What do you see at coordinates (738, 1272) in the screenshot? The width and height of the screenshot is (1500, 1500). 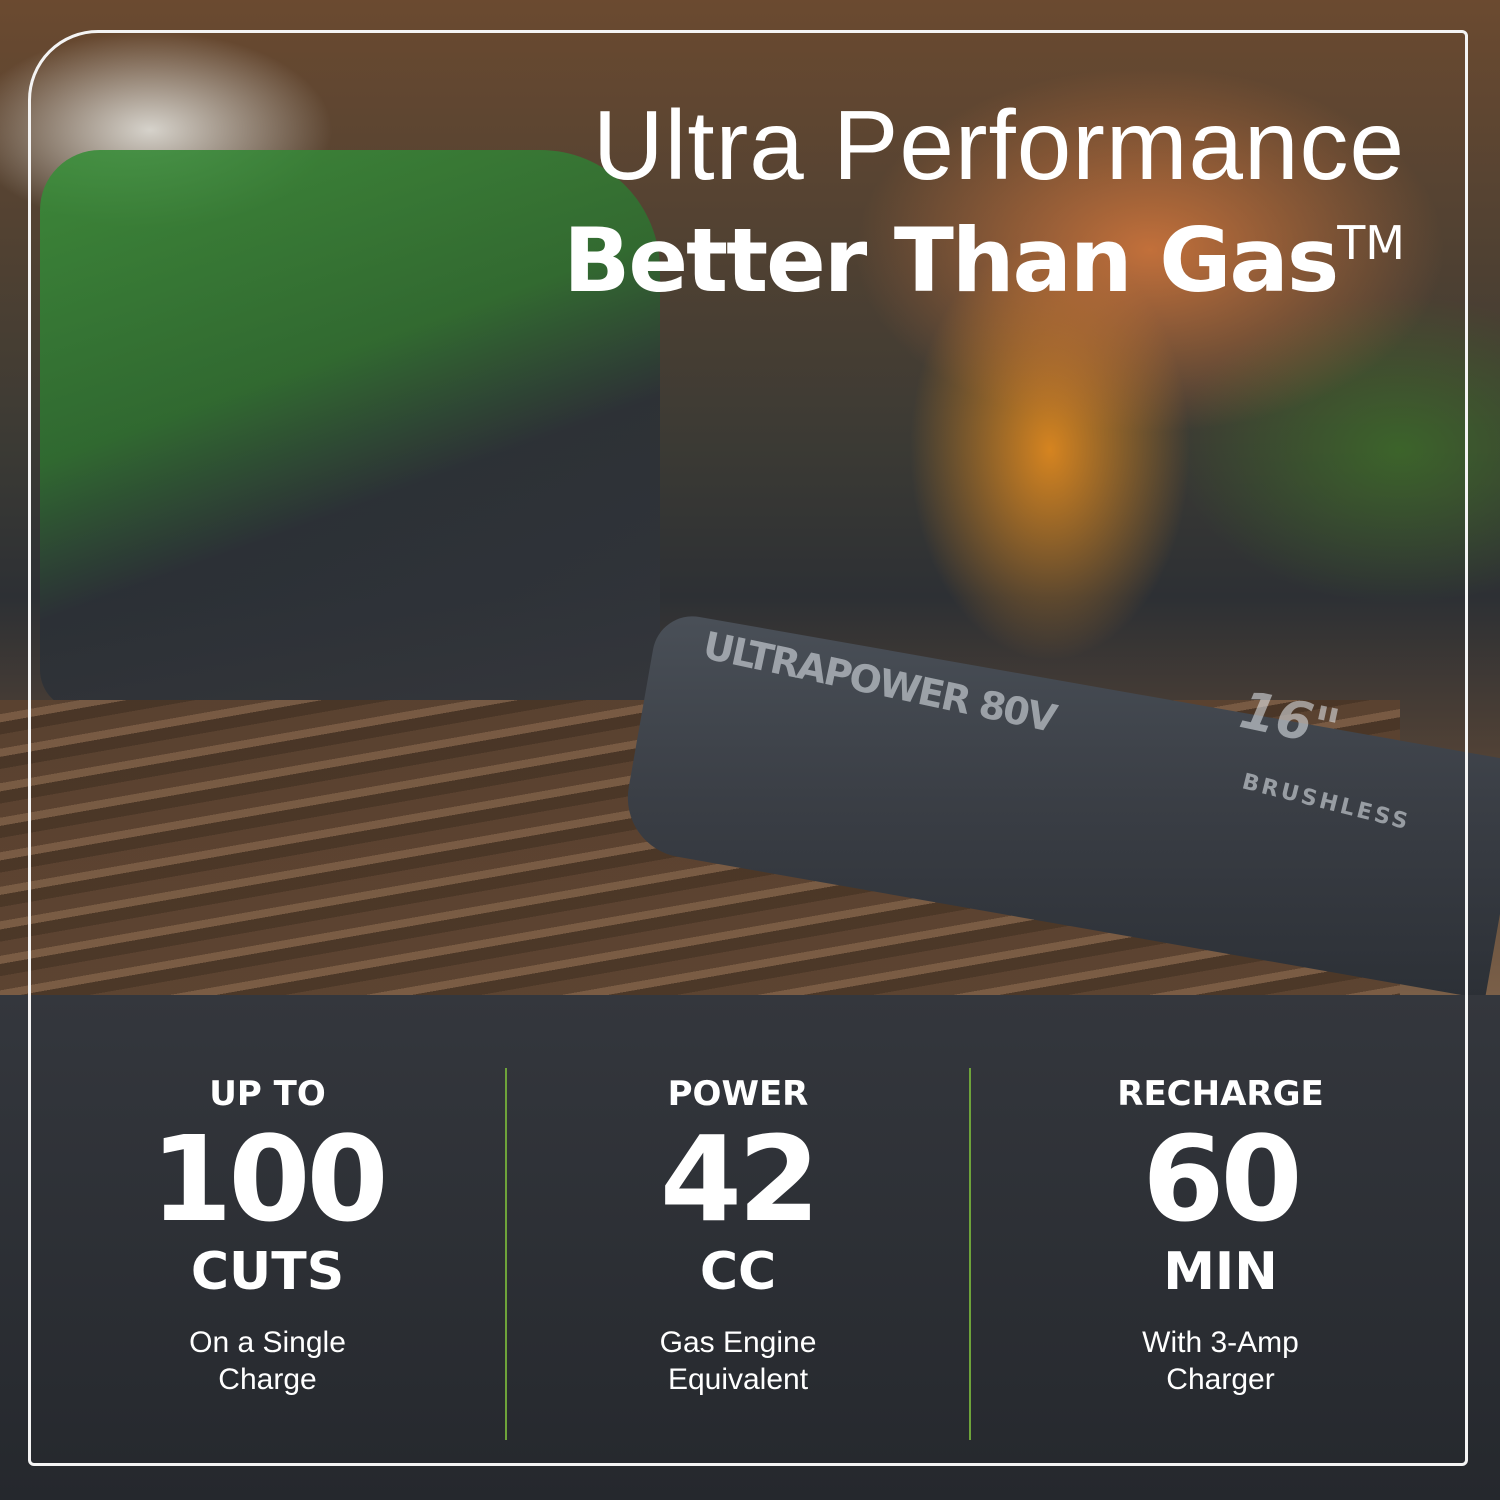 I see `stat-unit: CC` at bounding box center [738, 1272].